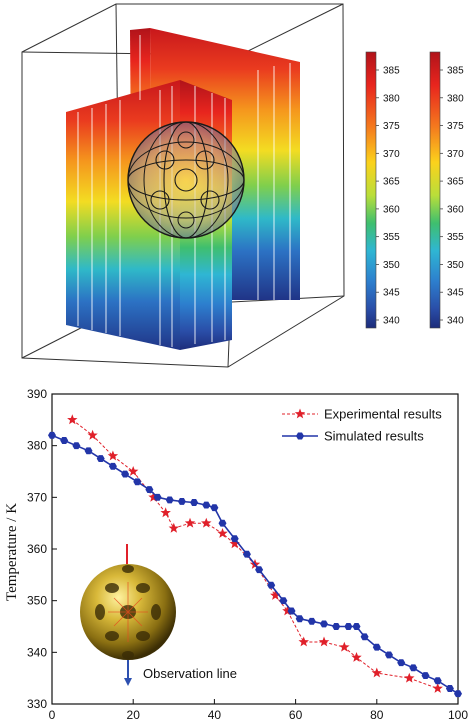 The height and width of the screenshot is (725, 474). Describe the element at coordinates (296, 715) in the screenshot. I see `x-tick-label: 60` at that location.